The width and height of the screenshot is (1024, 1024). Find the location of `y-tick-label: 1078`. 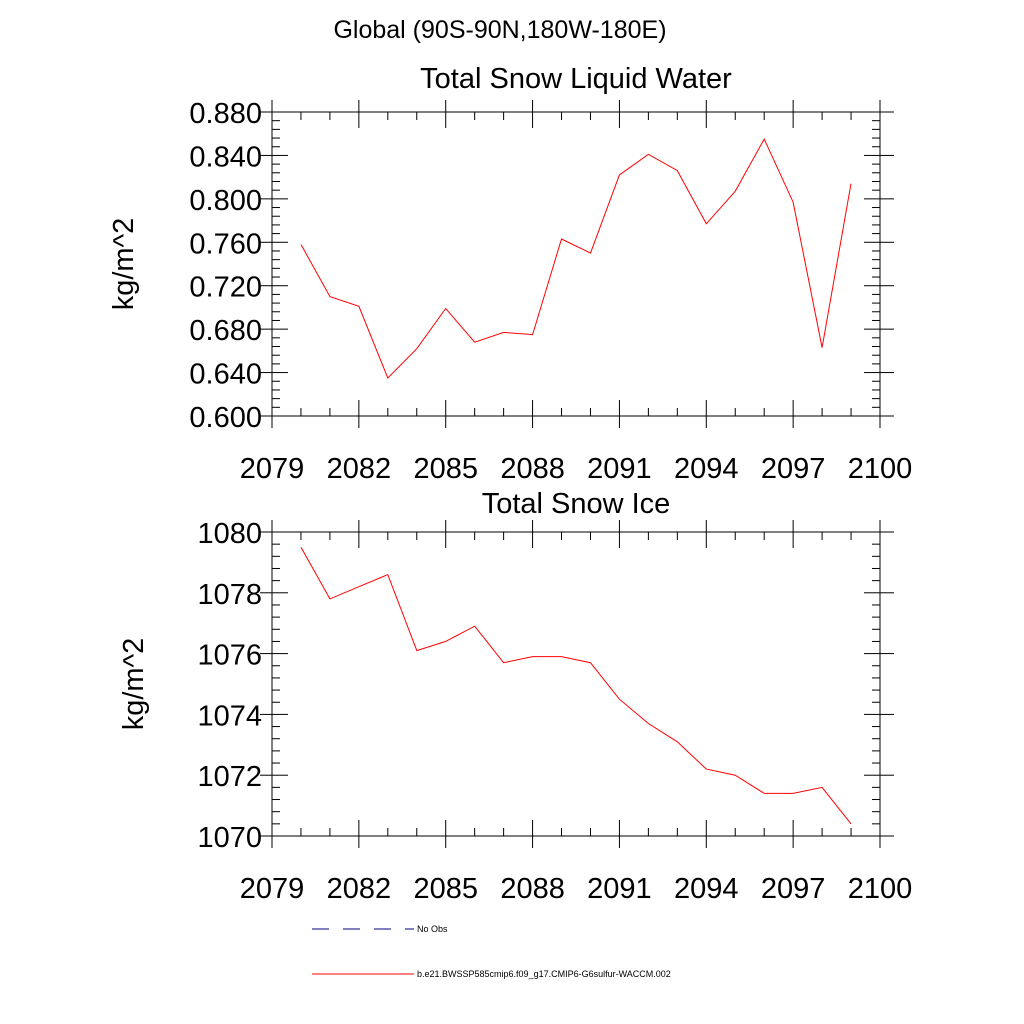

y-tick-label: 1078 is located at coordinates (229, 595).